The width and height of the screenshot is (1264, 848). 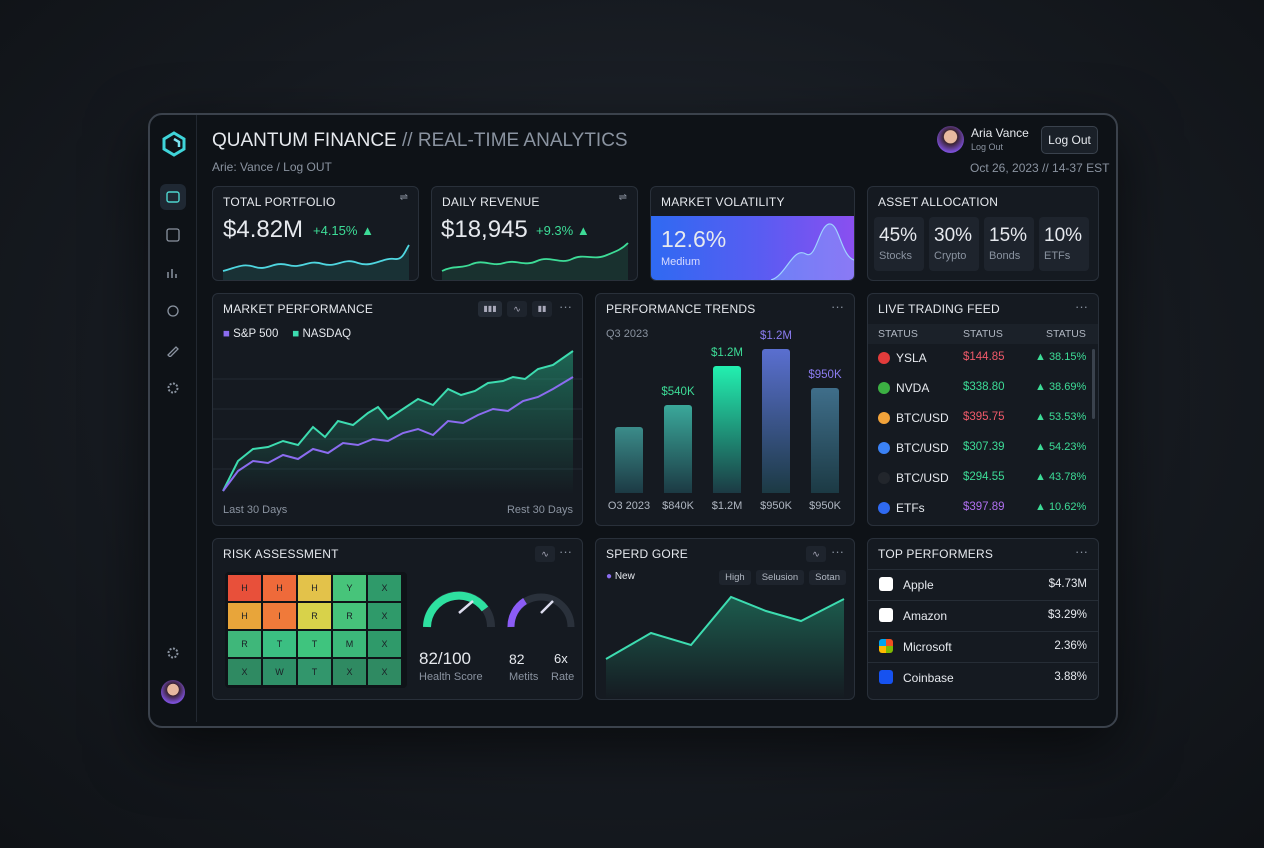 I want to click on scrollbar, so click(x=1093, y=384).